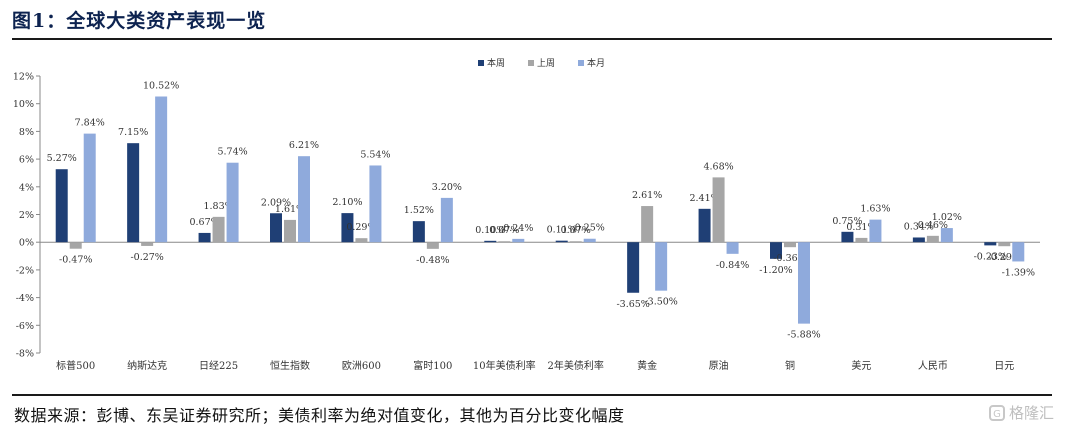 The width and height of the screenshot is (1080, 434). What do you see at coordinates (847, 221) in the screenshot?
I see `data-label: 0.75%` at bounding box center [847, 221].